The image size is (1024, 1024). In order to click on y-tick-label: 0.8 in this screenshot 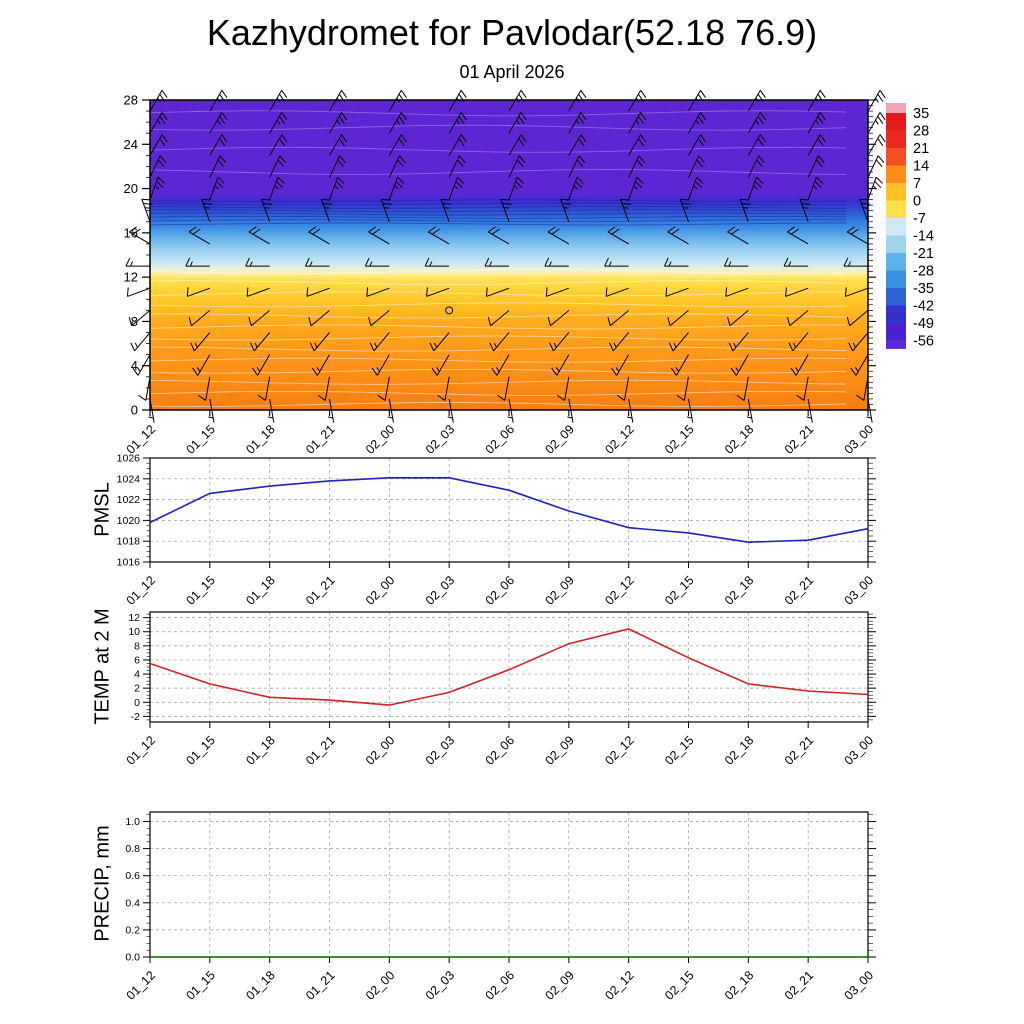, I will do `click(132, 849)`.